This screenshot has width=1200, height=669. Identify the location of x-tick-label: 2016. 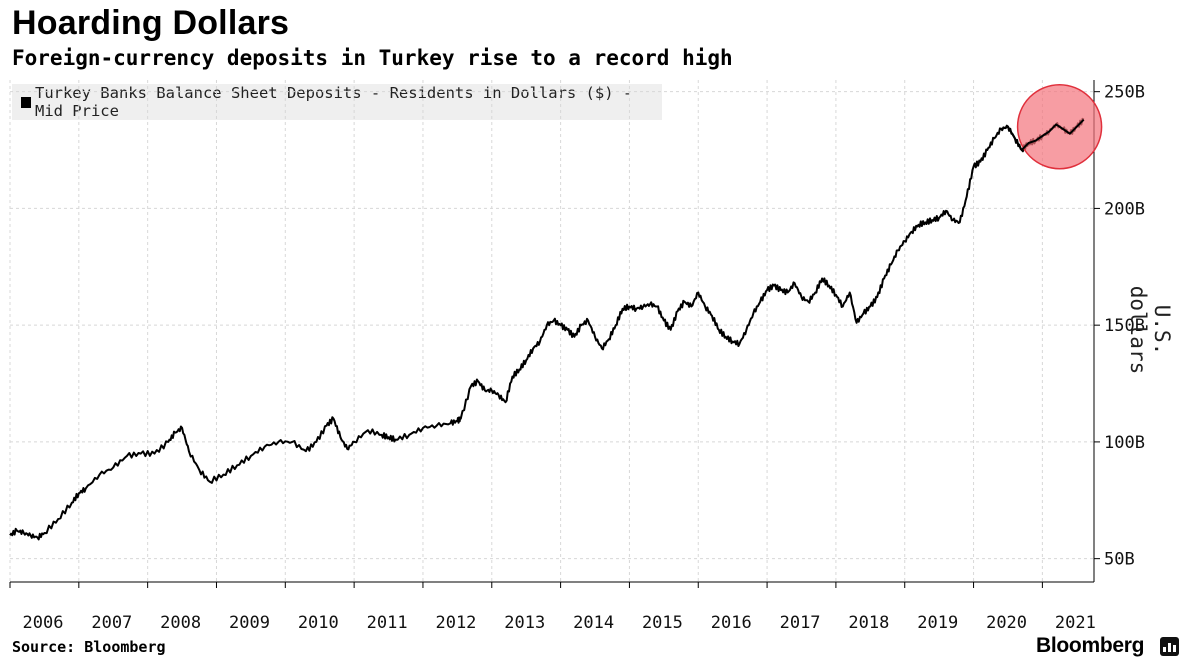
(731, 623).